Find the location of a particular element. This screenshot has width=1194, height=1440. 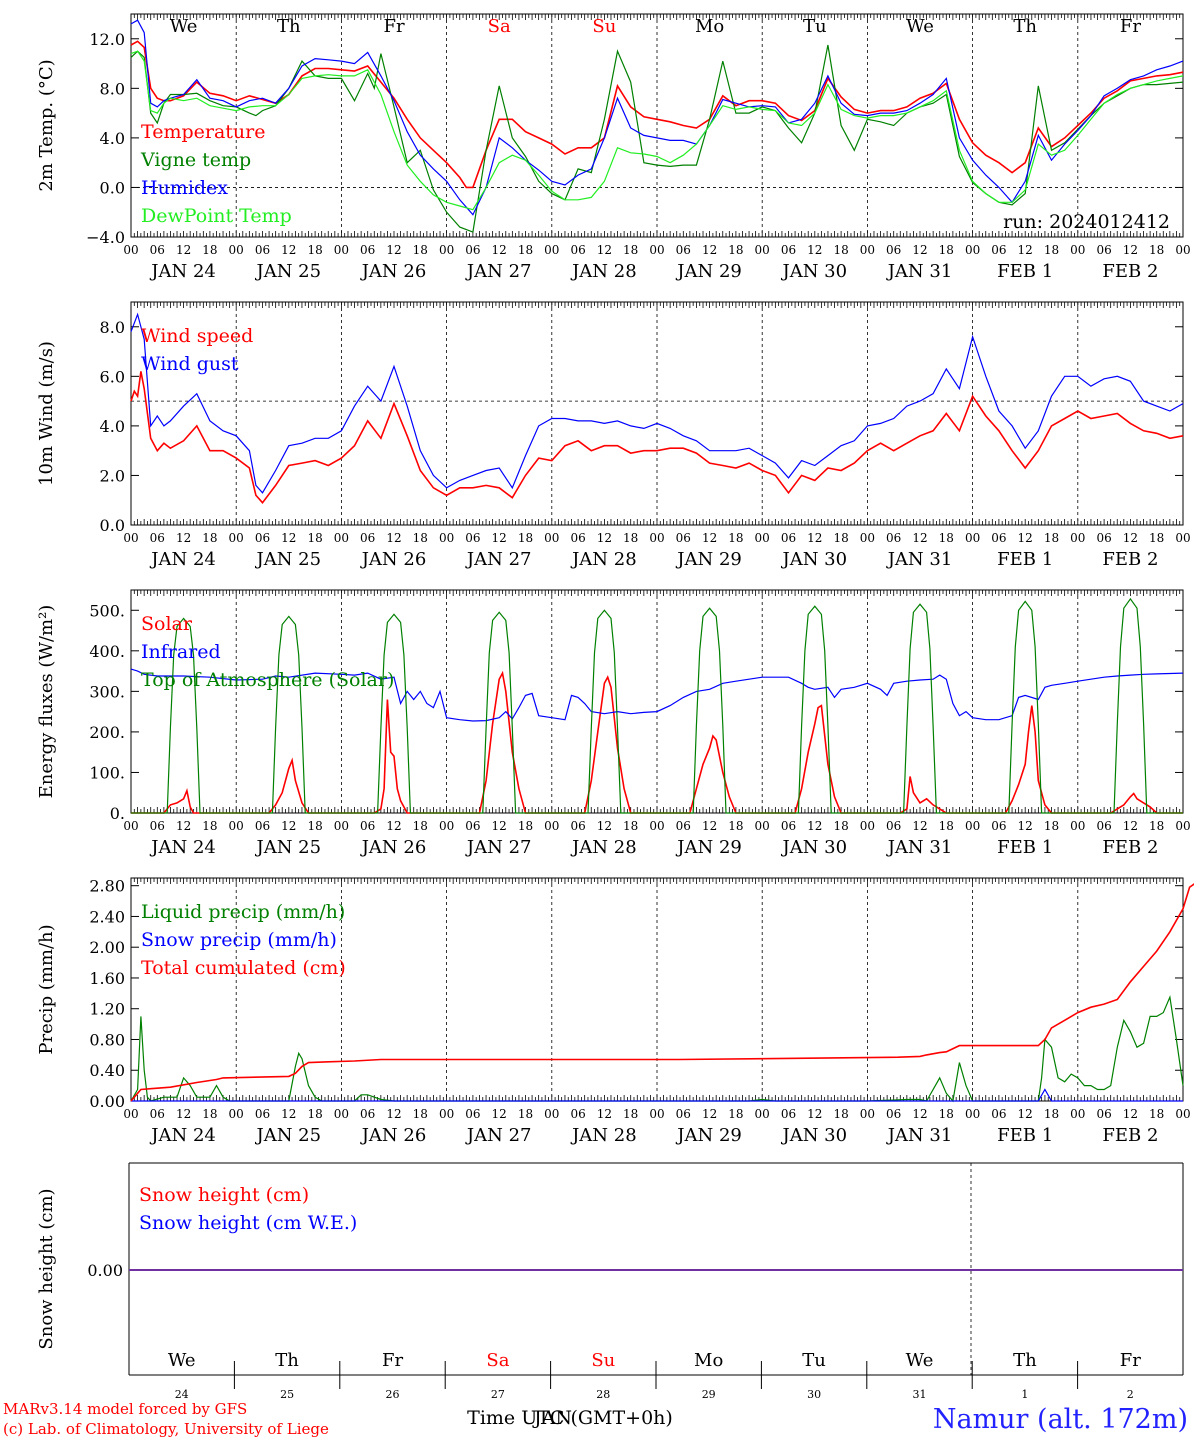

weekday-label: Mo is located at coordinates (708, 1360).